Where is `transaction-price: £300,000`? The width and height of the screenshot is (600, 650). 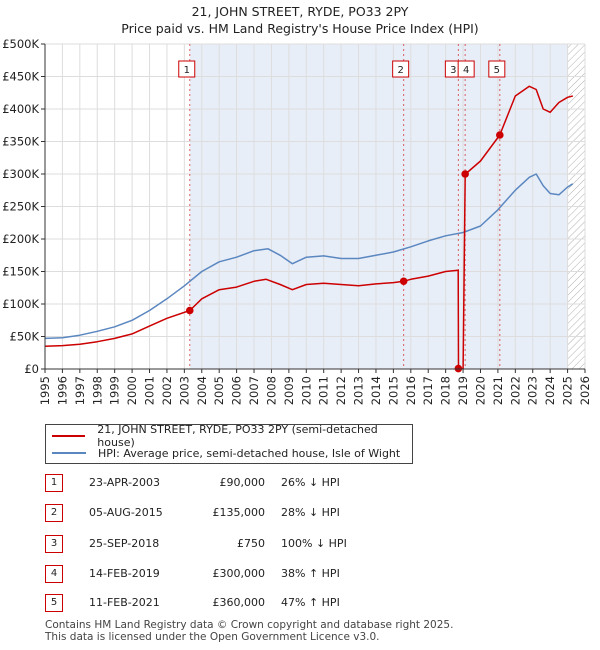
transaction-price: £300,000 is located at coordinates (239, 573).